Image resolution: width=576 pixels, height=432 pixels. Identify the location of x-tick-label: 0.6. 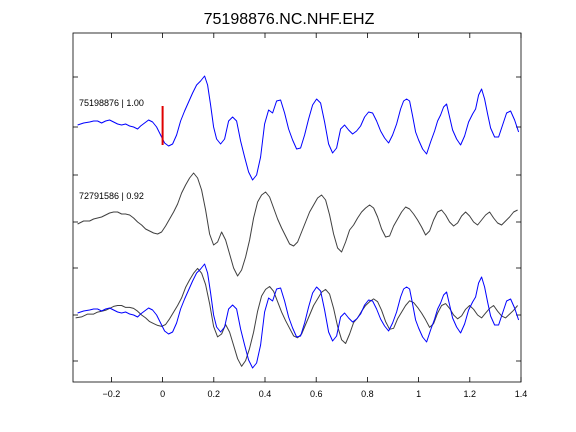
(316, 394).